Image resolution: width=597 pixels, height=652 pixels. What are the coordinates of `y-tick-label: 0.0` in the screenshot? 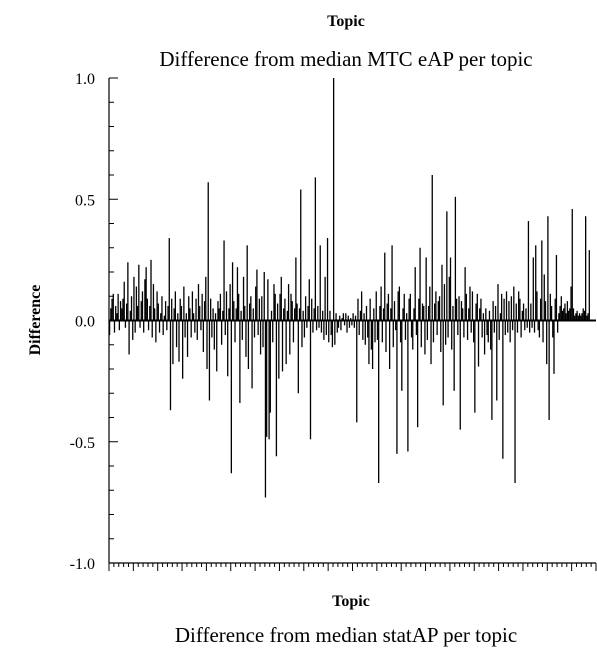 It's located at (85, 322).